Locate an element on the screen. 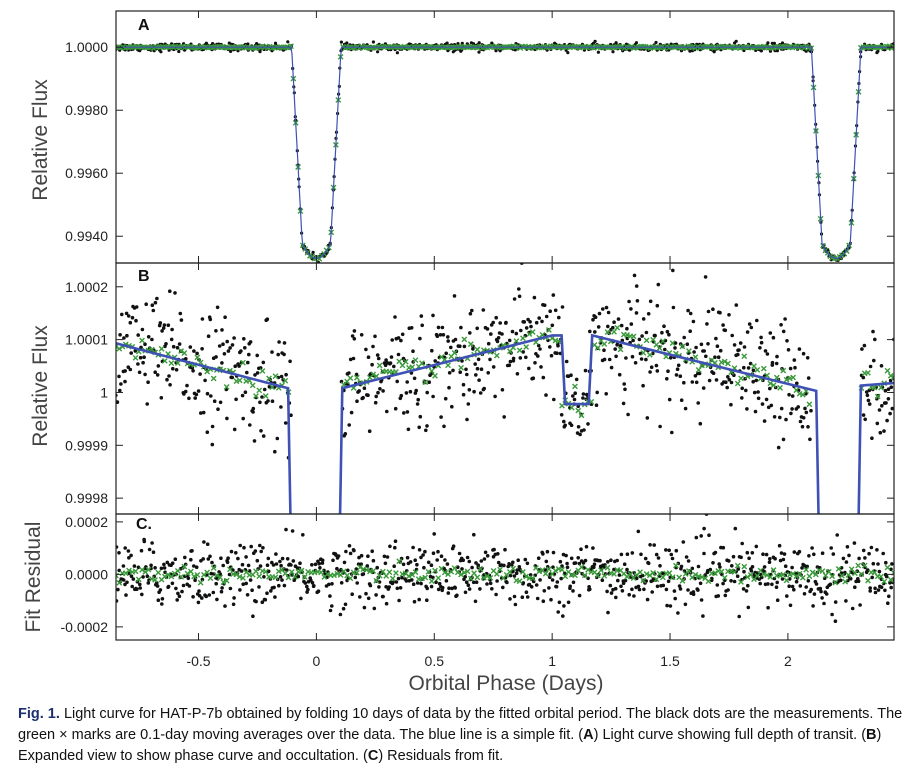  caption-ref-b: B is located at coordinates (871, 735).